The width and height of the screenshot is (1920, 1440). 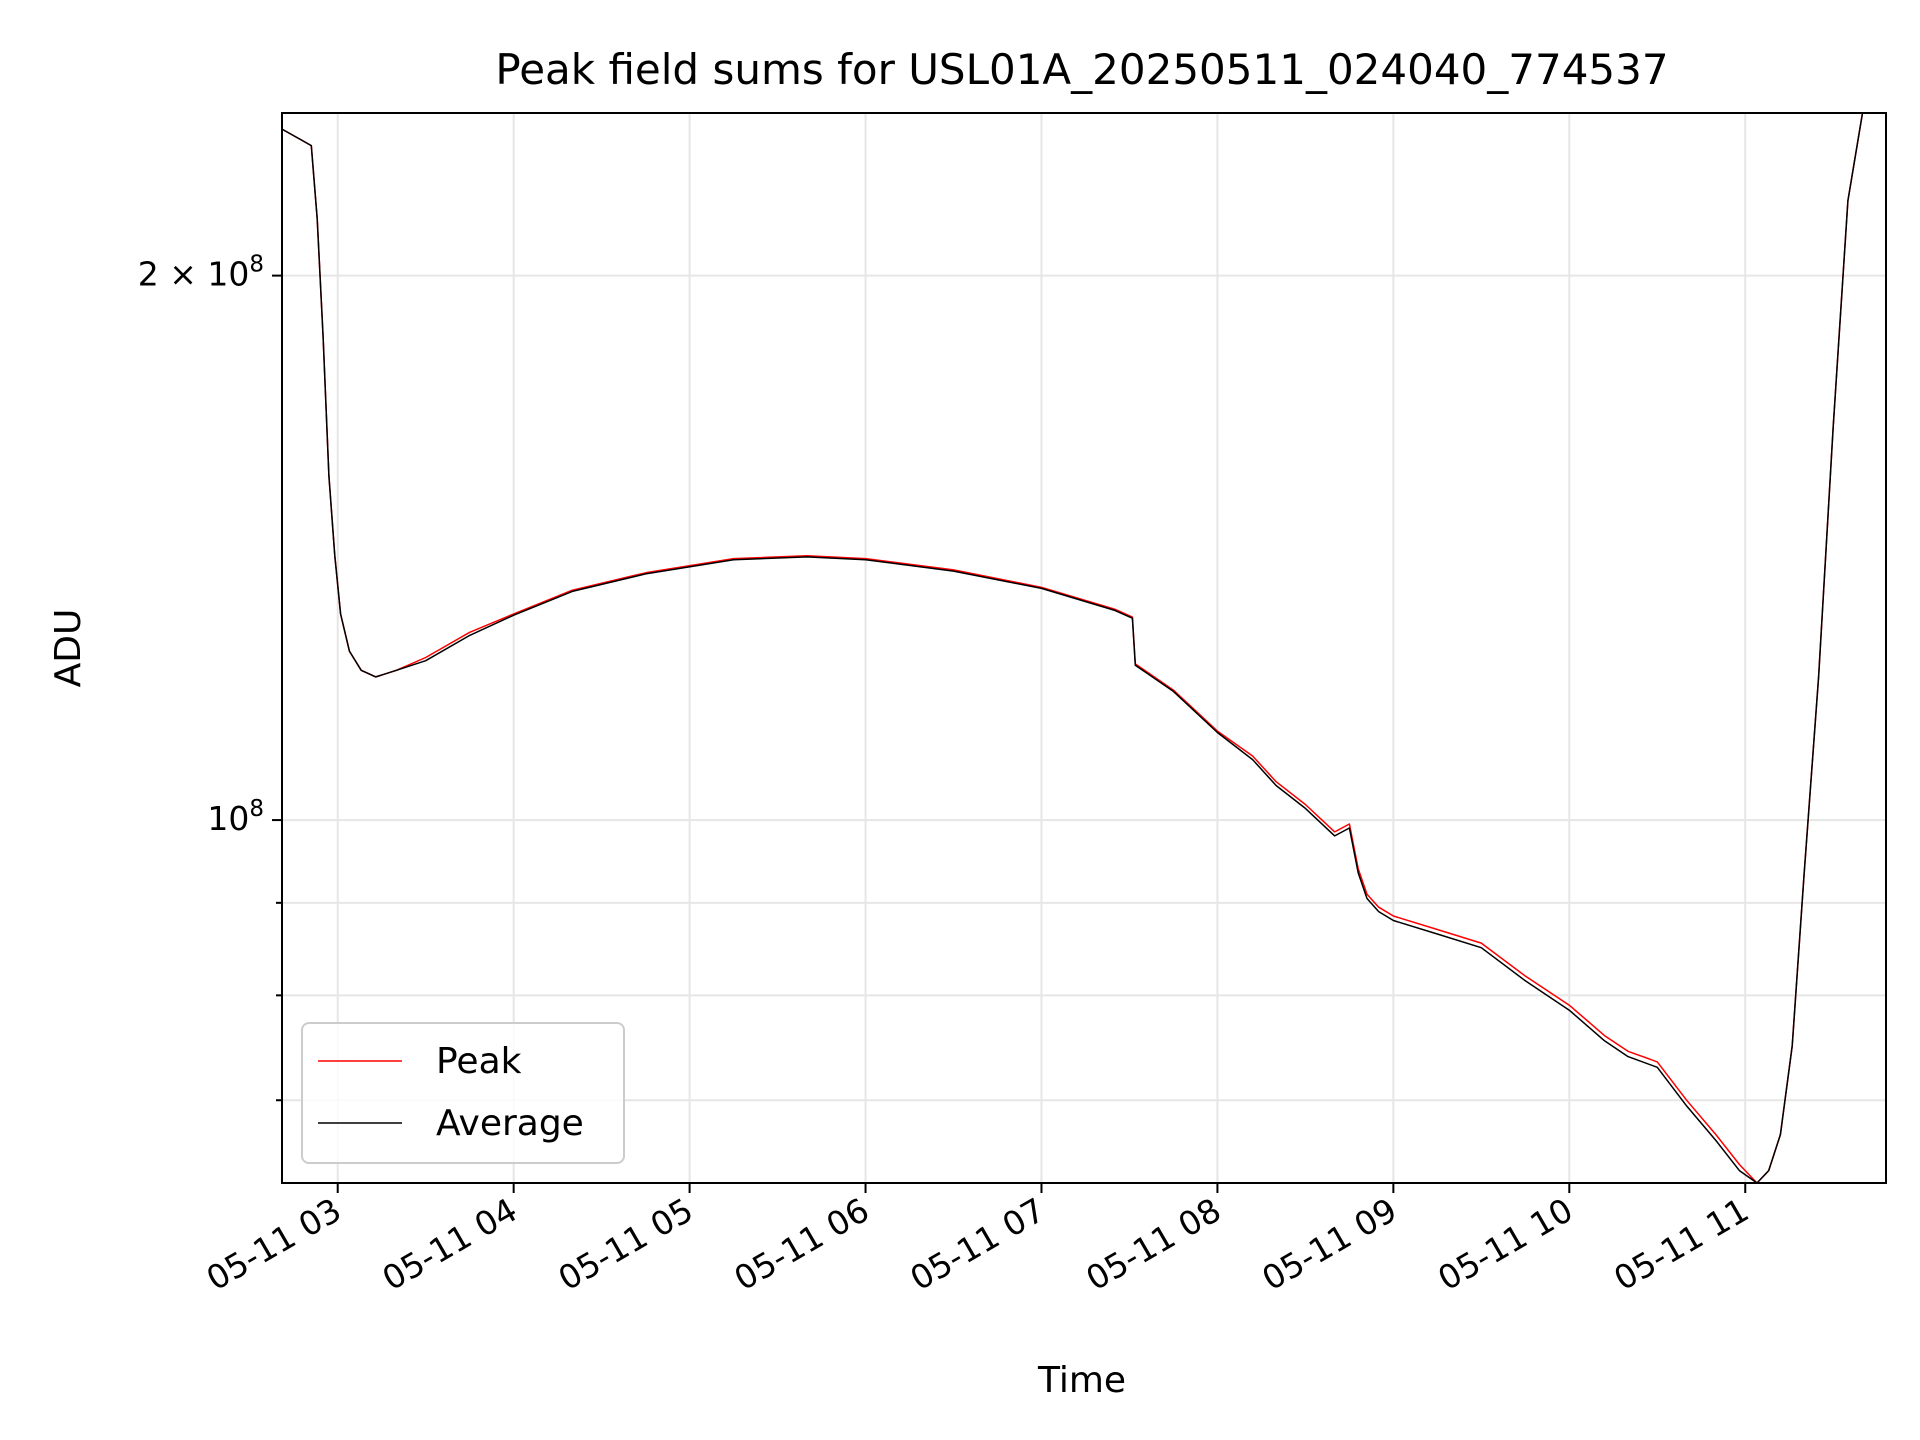 I want to click on x-tick-label: 05-11 04, so click(x=450, y=1244).